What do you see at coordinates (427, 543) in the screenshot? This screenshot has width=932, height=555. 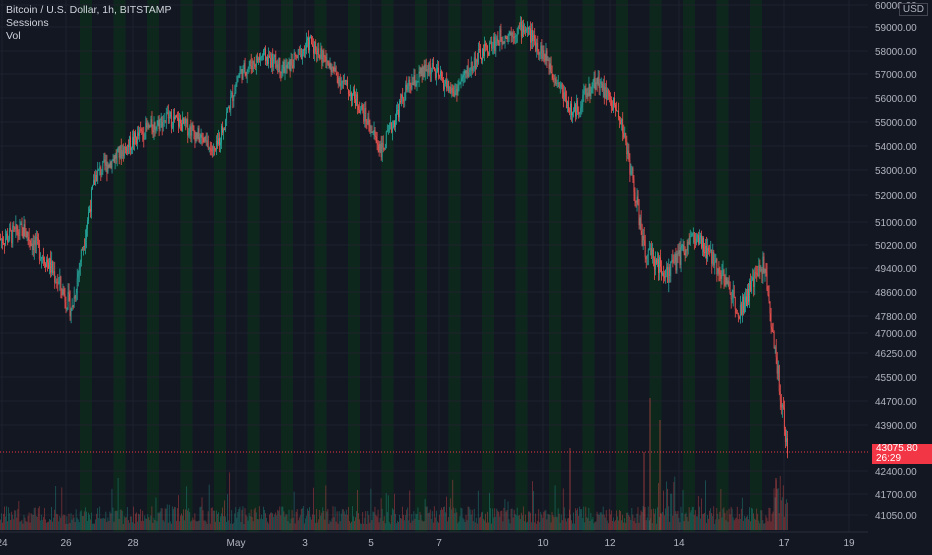 I see `time-axis: 242628May3571012141719` at bounding box center [427, 543].